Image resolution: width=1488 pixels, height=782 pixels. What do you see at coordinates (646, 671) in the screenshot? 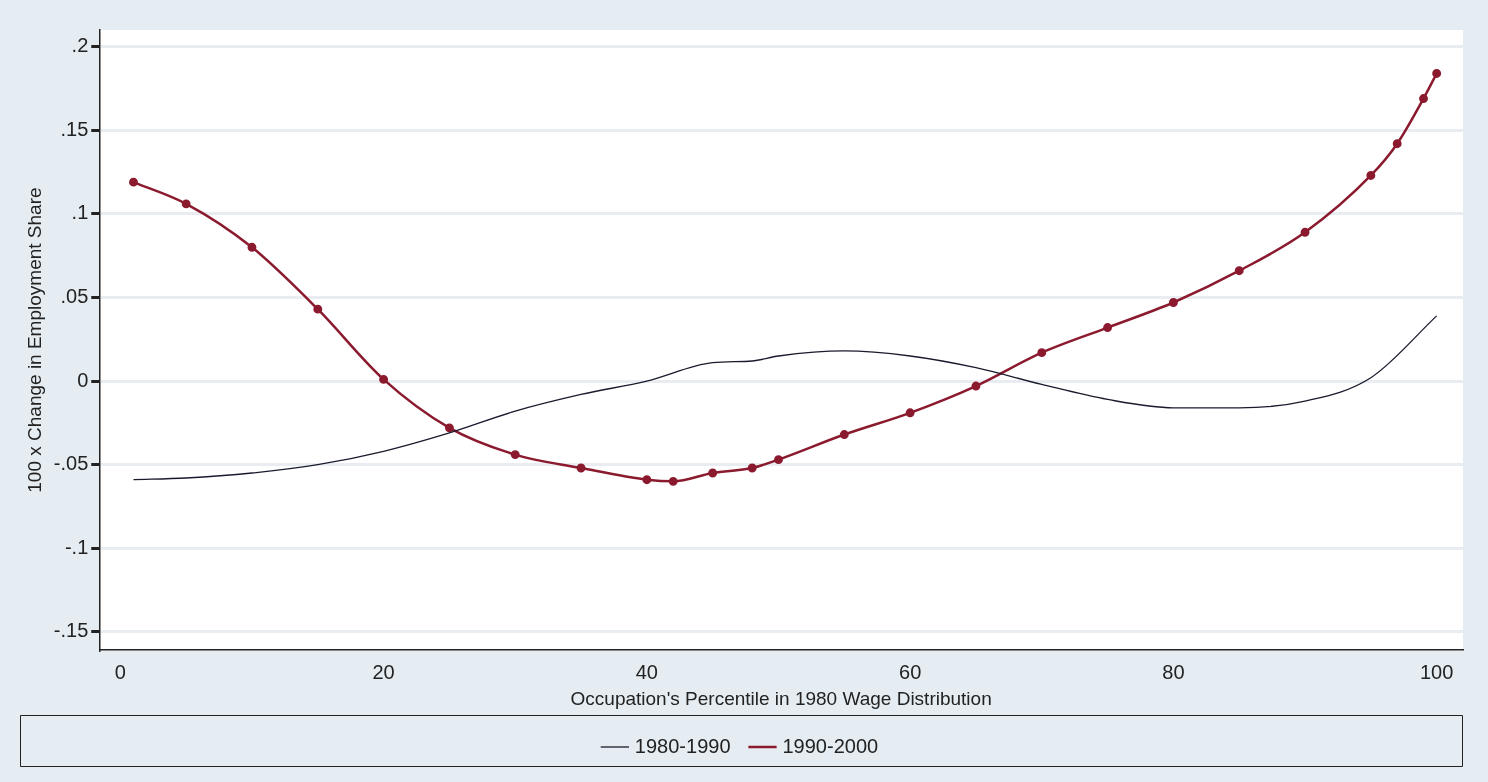
I see `x-tick-label: 40` at bounding box center [646, 671].